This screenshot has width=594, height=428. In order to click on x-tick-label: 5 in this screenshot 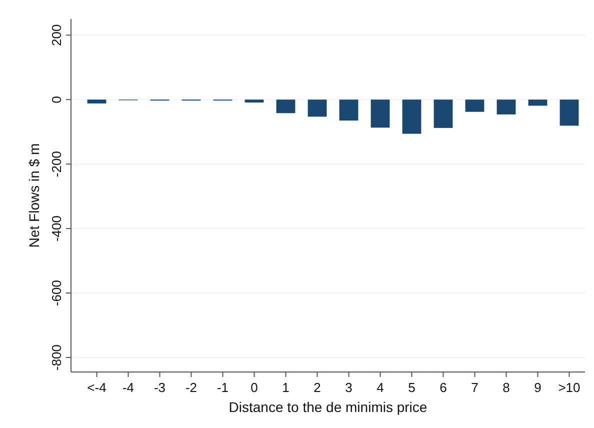, I will do `click(412, 387)`.